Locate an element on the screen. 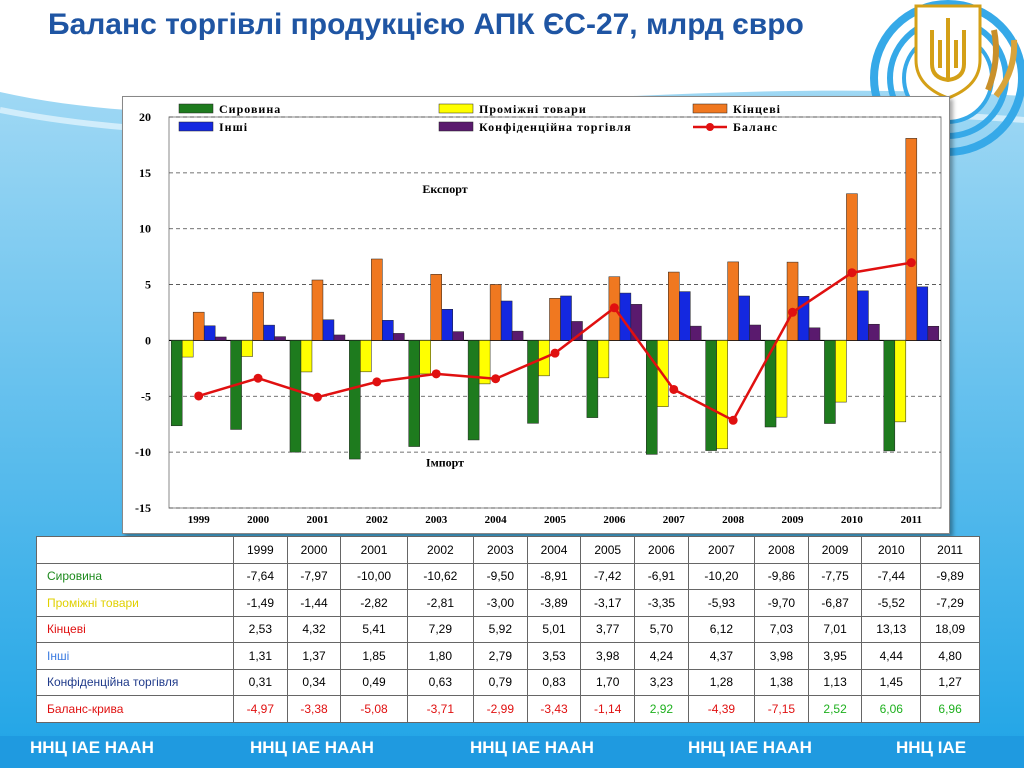  table-cell: 0,79 is located at coordinates (500, 682).